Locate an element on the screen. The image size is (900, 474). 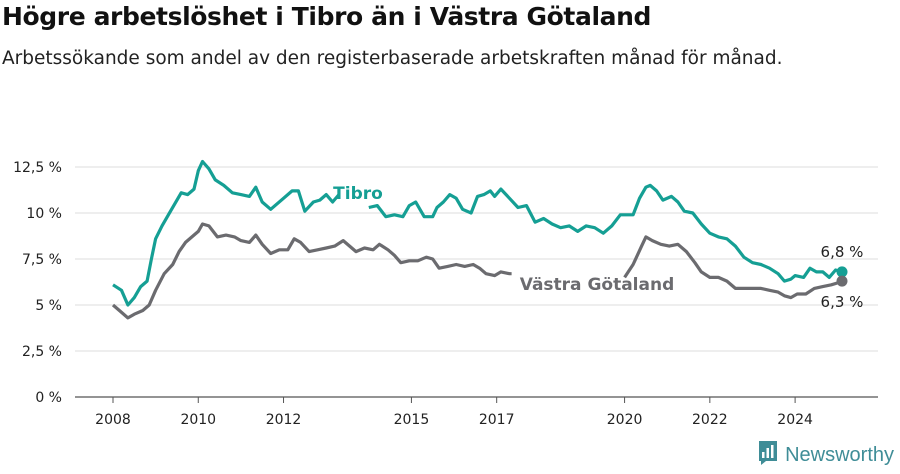
end-value-label-tibro: 6,8 % is located at coordinates (842, 252).